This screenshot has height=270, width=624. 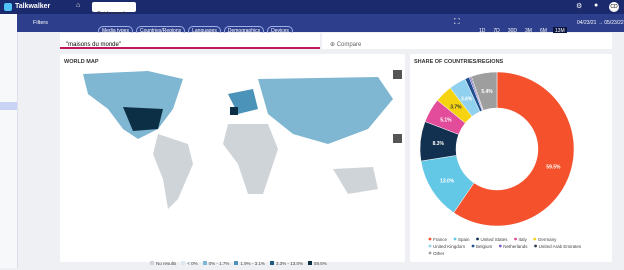 I want to click on compare-text: ⊕ Compare, so click(x=346, y=45).